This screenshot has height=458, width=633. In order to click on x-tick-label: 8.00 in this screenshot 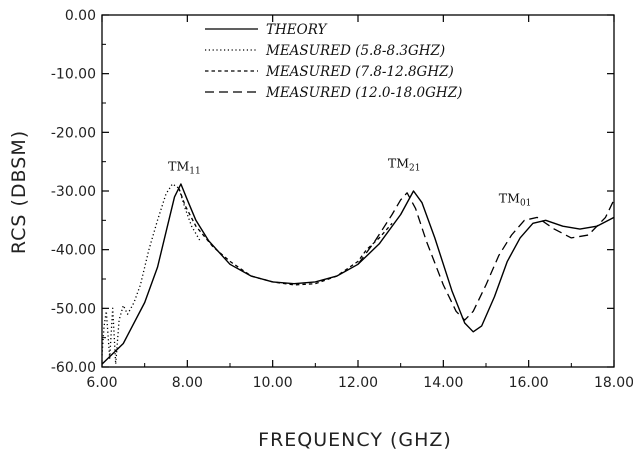, I will do `click(187, 383)`.